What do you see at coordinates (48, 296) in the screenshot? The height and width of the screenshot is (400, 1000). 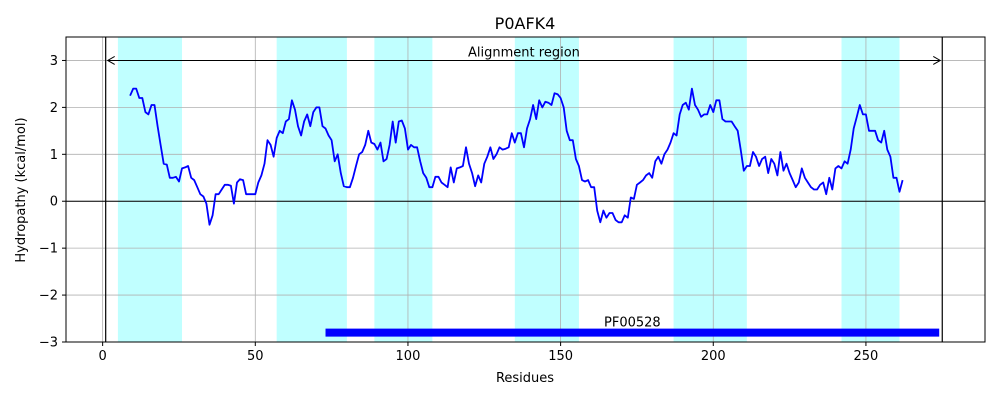 I see `y-tick-label: −2` at bounding box center [48, 296].